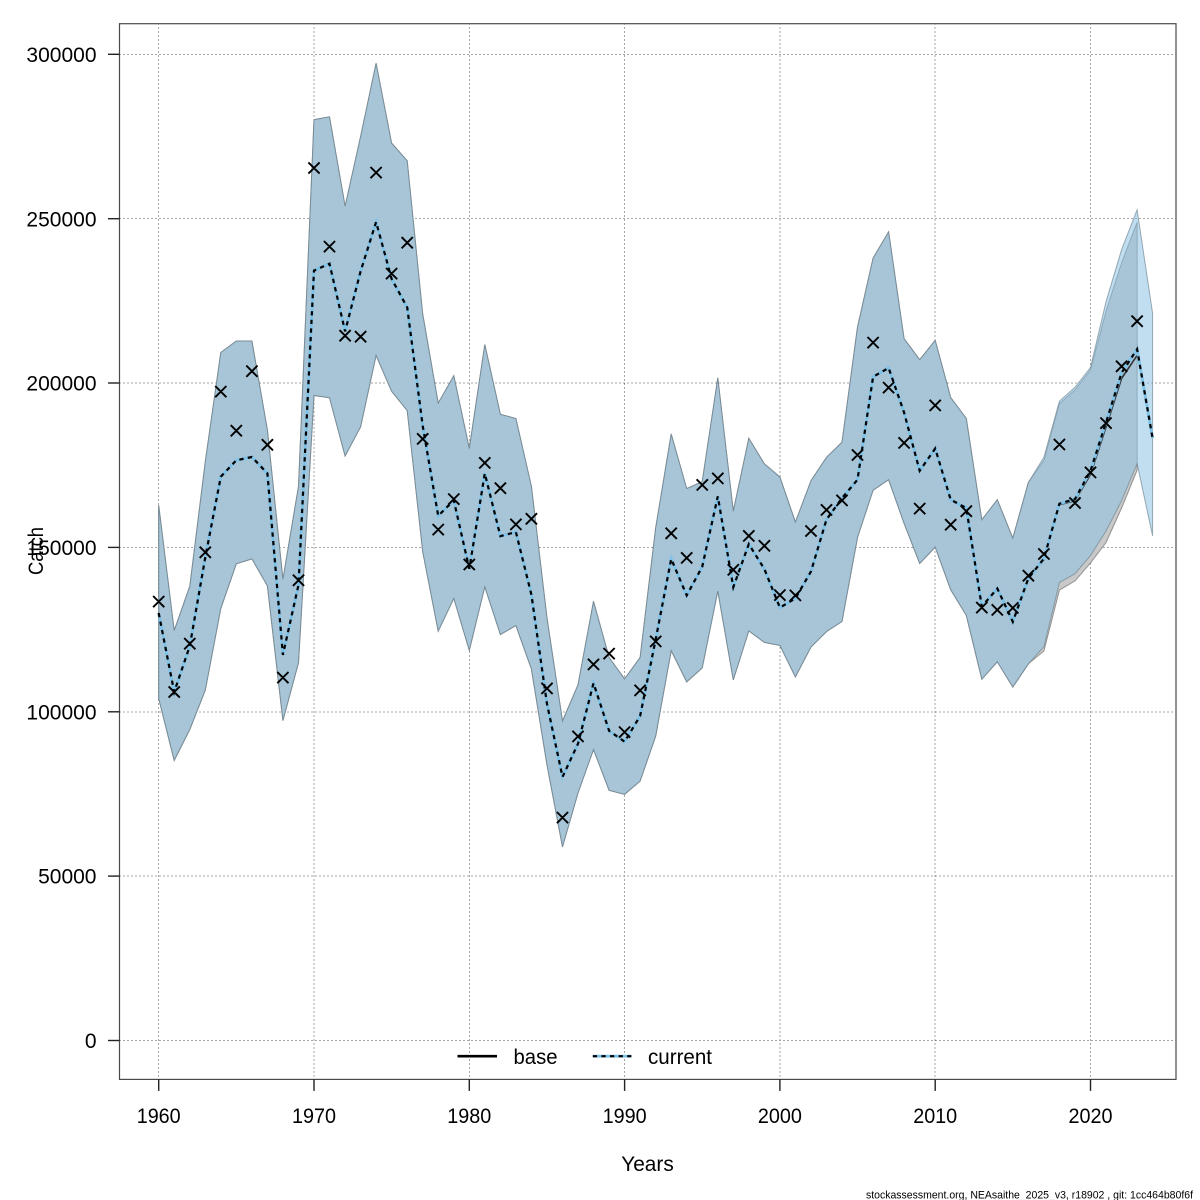  What do you see at coordinates (314, 1116) in the screenshot?
I see `svg-text: 1970` at bounding box center [314, 1116].